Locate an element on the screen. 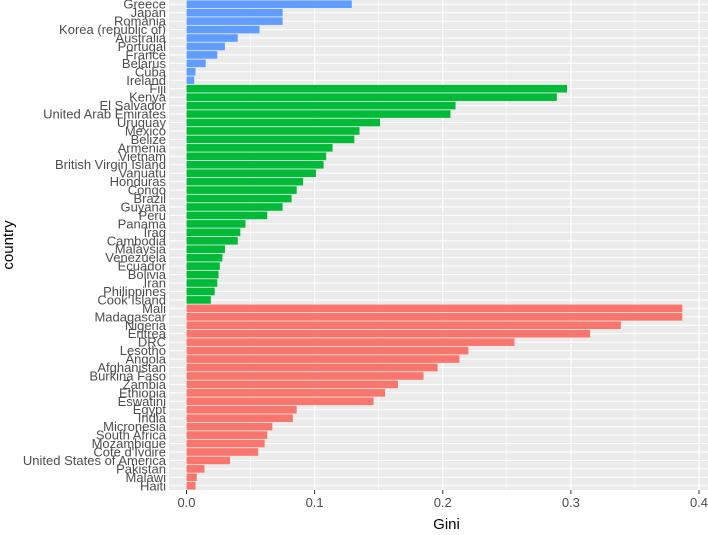  y-tick-label: Cote d'Ivoire is located at coordinates (129, 451).